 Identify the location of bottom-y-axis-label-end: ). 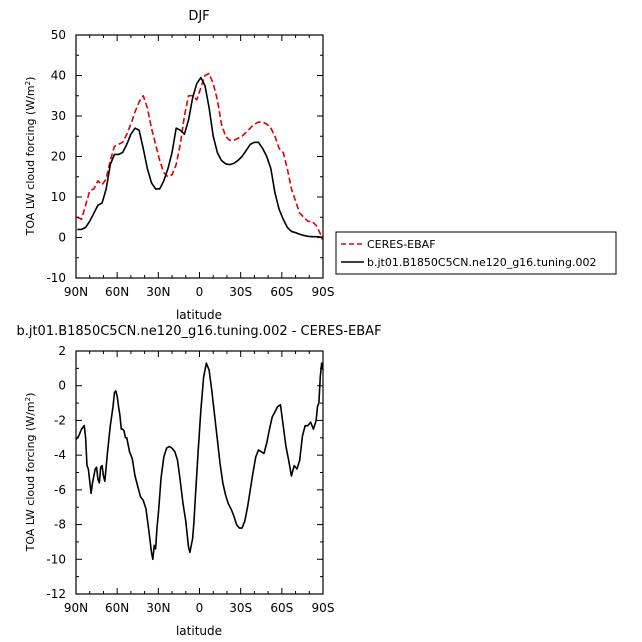
(30, 395).